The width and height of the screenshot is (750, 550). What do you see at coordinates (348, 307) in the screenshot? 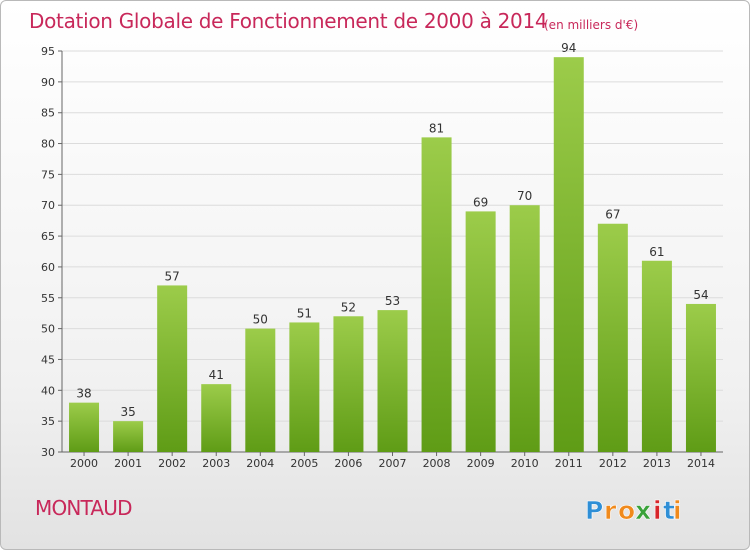
I see `value-label: 52` at bounding box center [348, 307].